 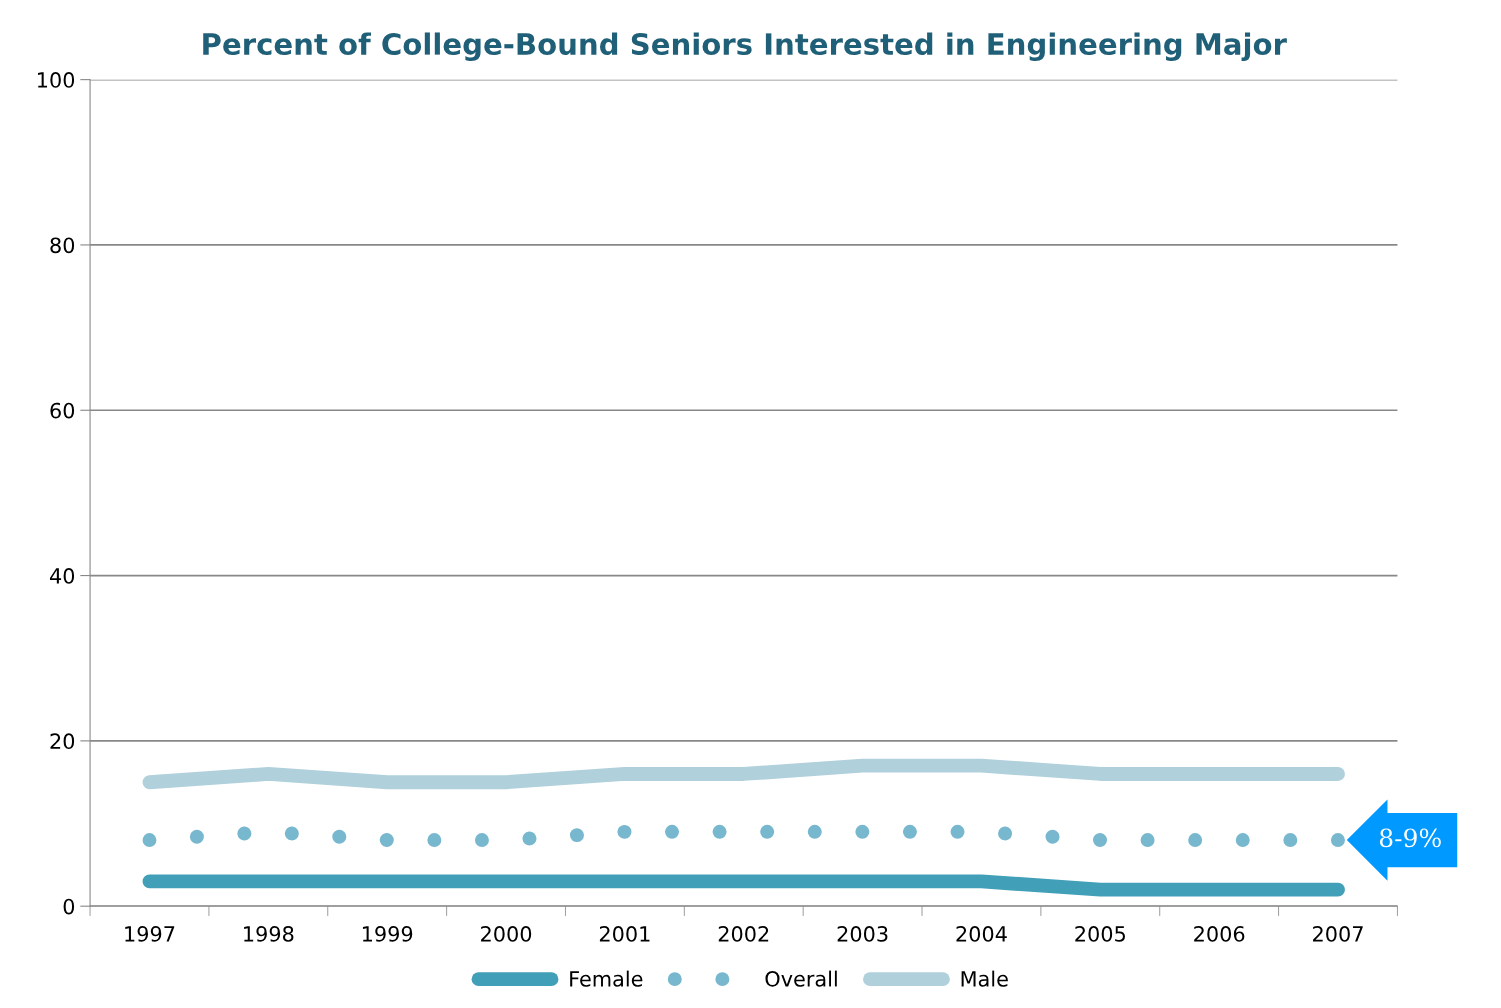 I want to click on x-tick-label: 1998, so click(x=269, y=934).